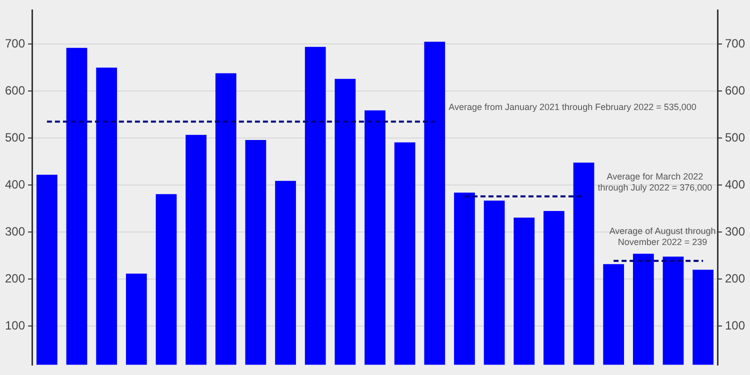 The width and height of the screenshot is (750, 375). I want to click on y-tick-label: 400, so click(15, 184).